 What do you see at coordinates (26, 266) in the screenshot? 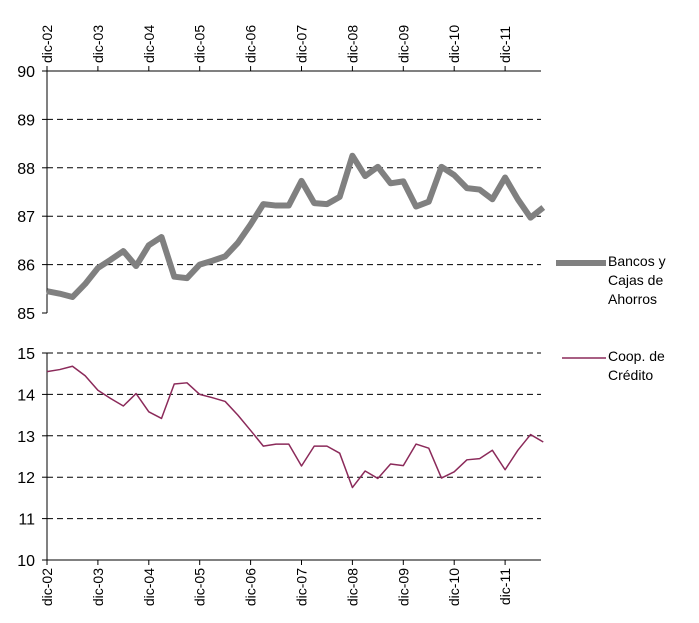
I see `y-tick-label: 86` at bounding box center [26, 266].